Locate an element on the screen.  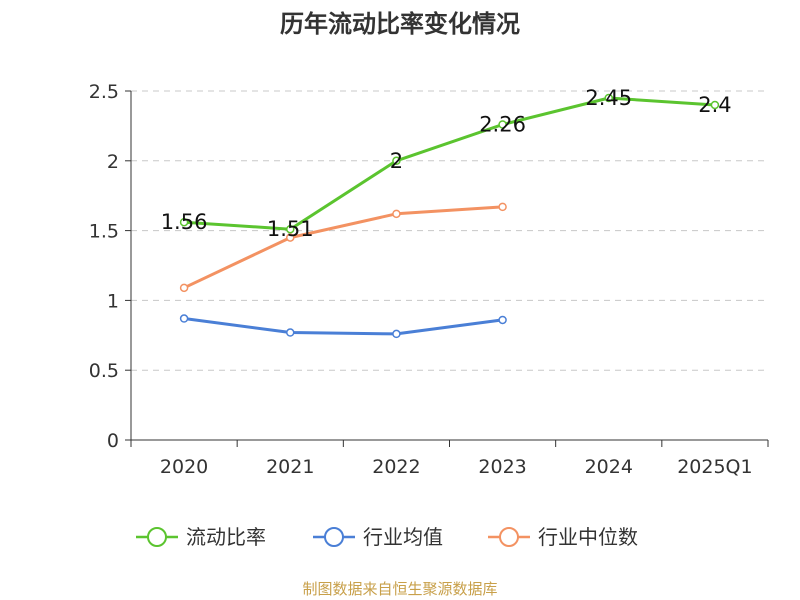
y-tick-label: 1 is located at coordinates (113, 301).